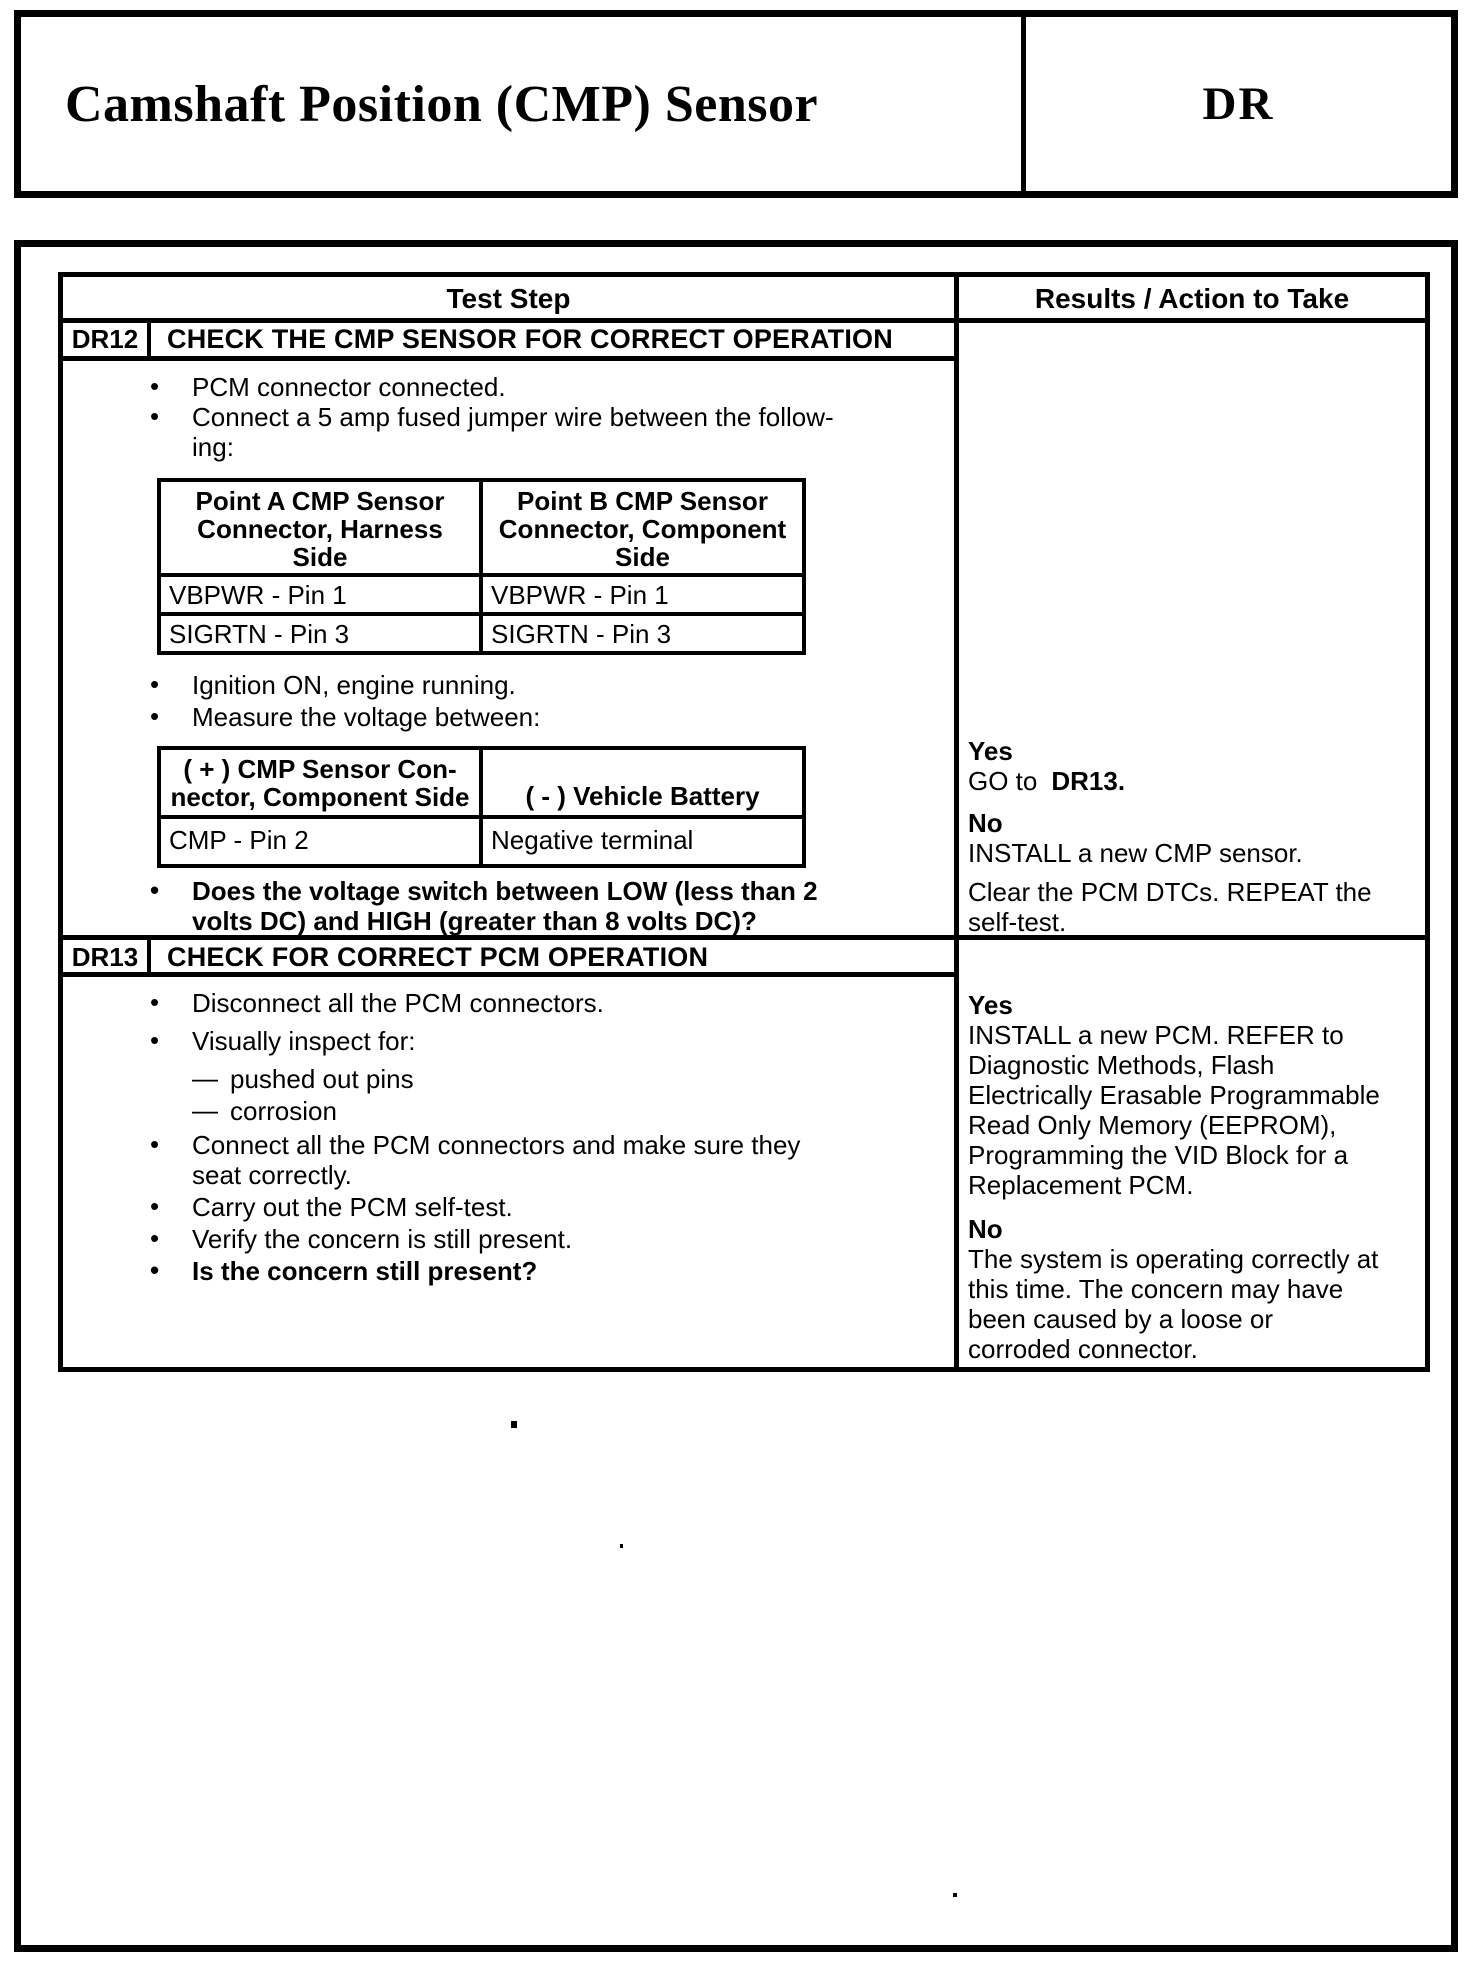  What do you see at coordinates (508, 1270) in the screenshot?
I see `step-question-dr13: Is the concern still present?` at bounding box center [508, 1270].